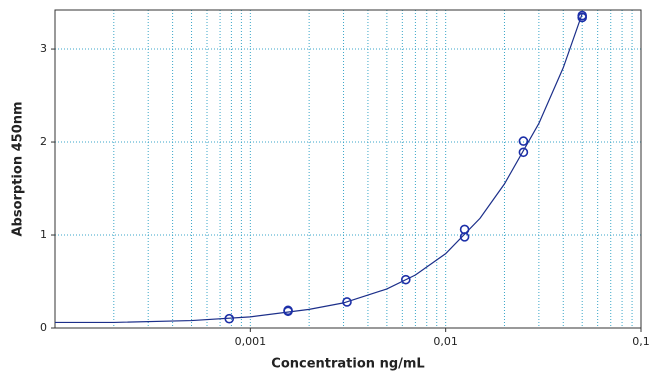 The height and width of the screenshot is (374, 652). I want to click on y-axis-label: Absorption 450nm, so click(18, 168).